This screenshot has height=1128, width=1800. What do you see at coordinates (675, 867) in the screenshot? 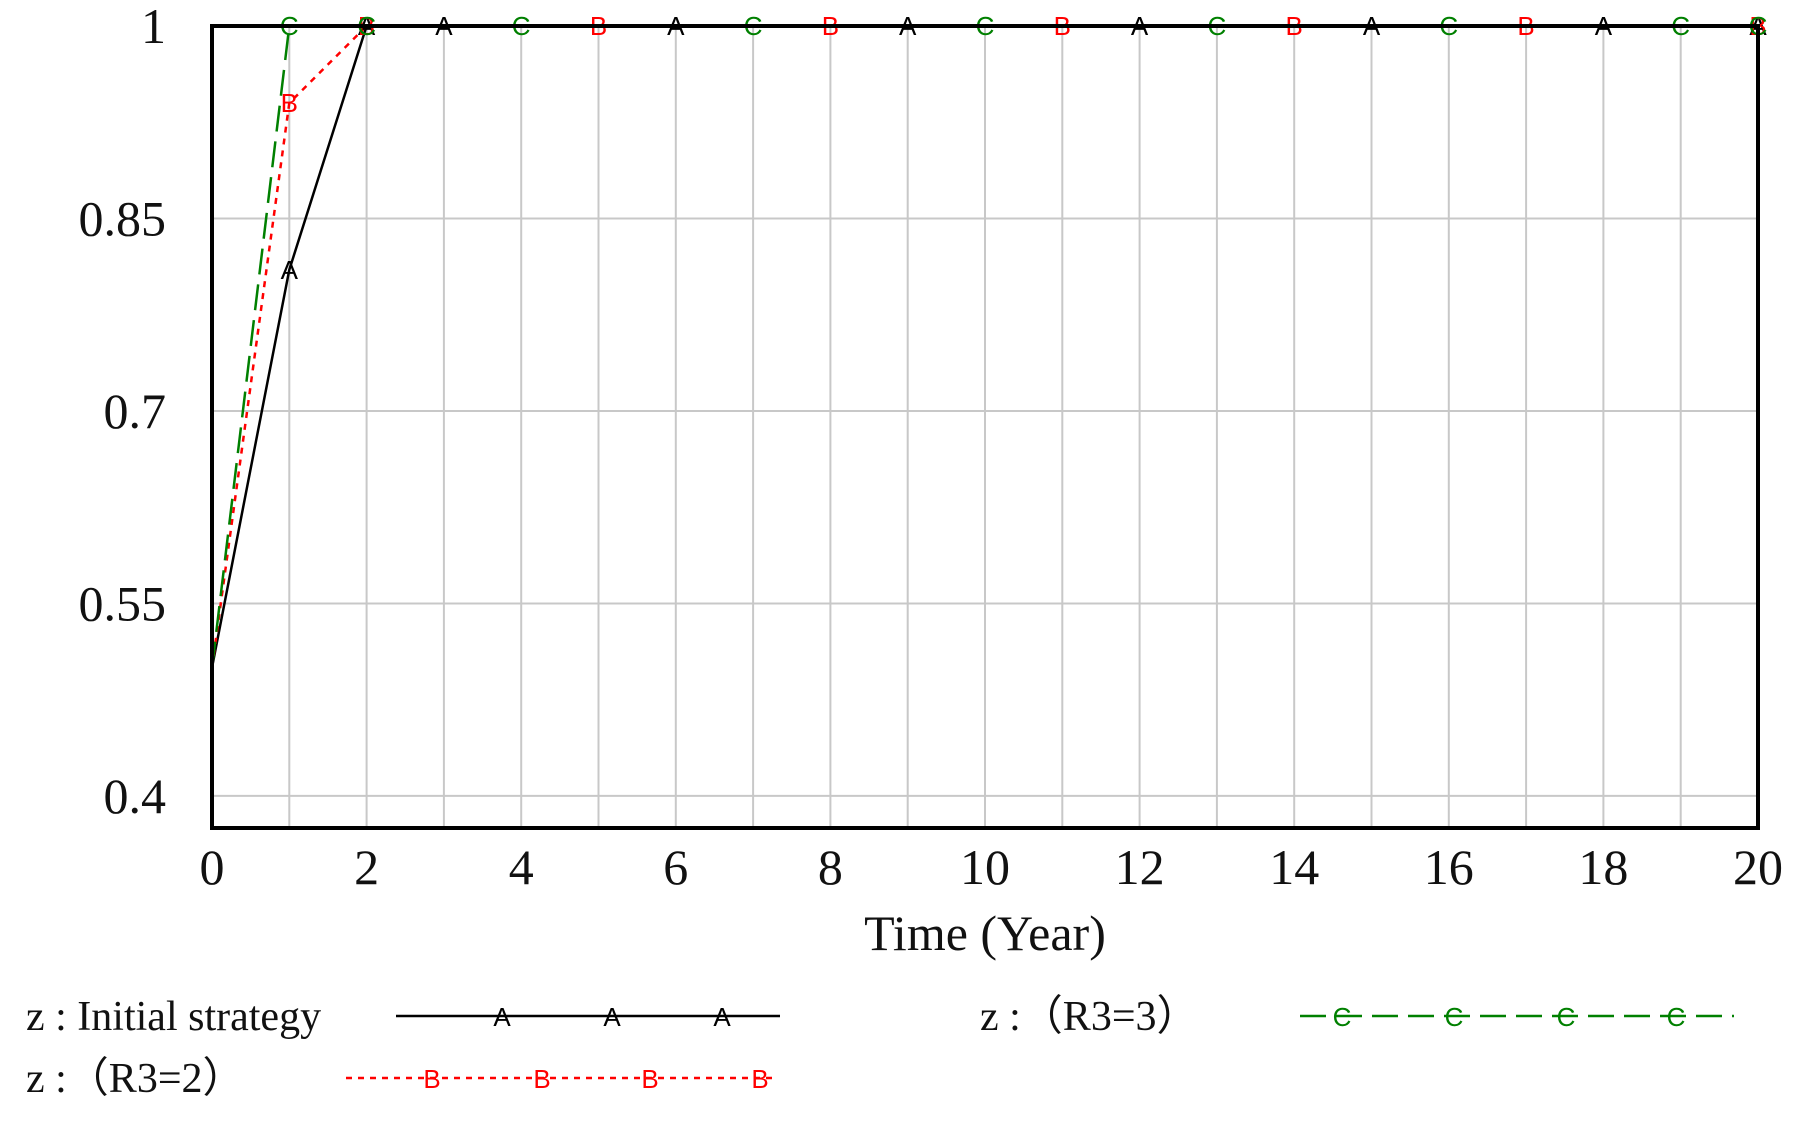
I see `x-tick-label: 6` at bounding box center [675, 867].